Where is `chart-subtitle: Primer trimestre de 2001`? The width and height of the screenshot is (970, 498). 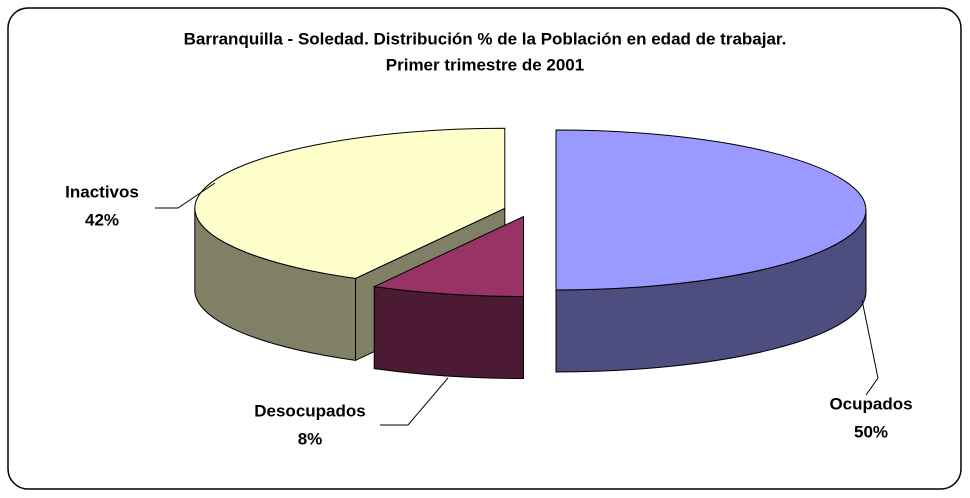
chart-subtitle: Primer trimestre de 2001 is located at coordinates (485, 64).